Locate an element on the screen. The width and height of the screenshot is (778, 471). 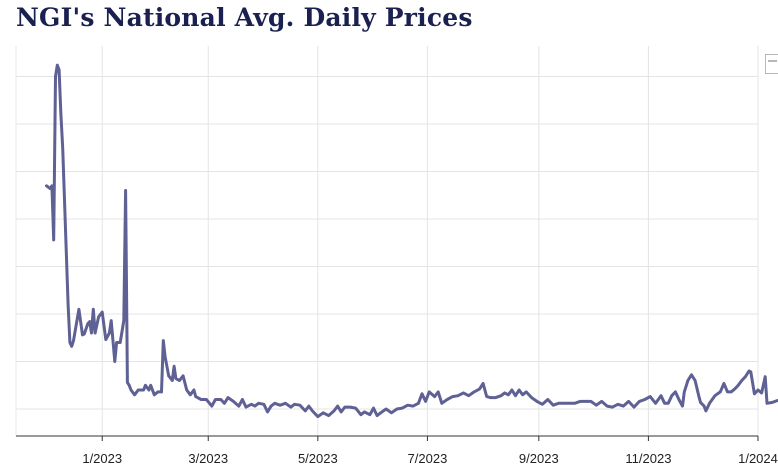
x-tick-label-2: 5/2023 is located at coordinates (318, 458).